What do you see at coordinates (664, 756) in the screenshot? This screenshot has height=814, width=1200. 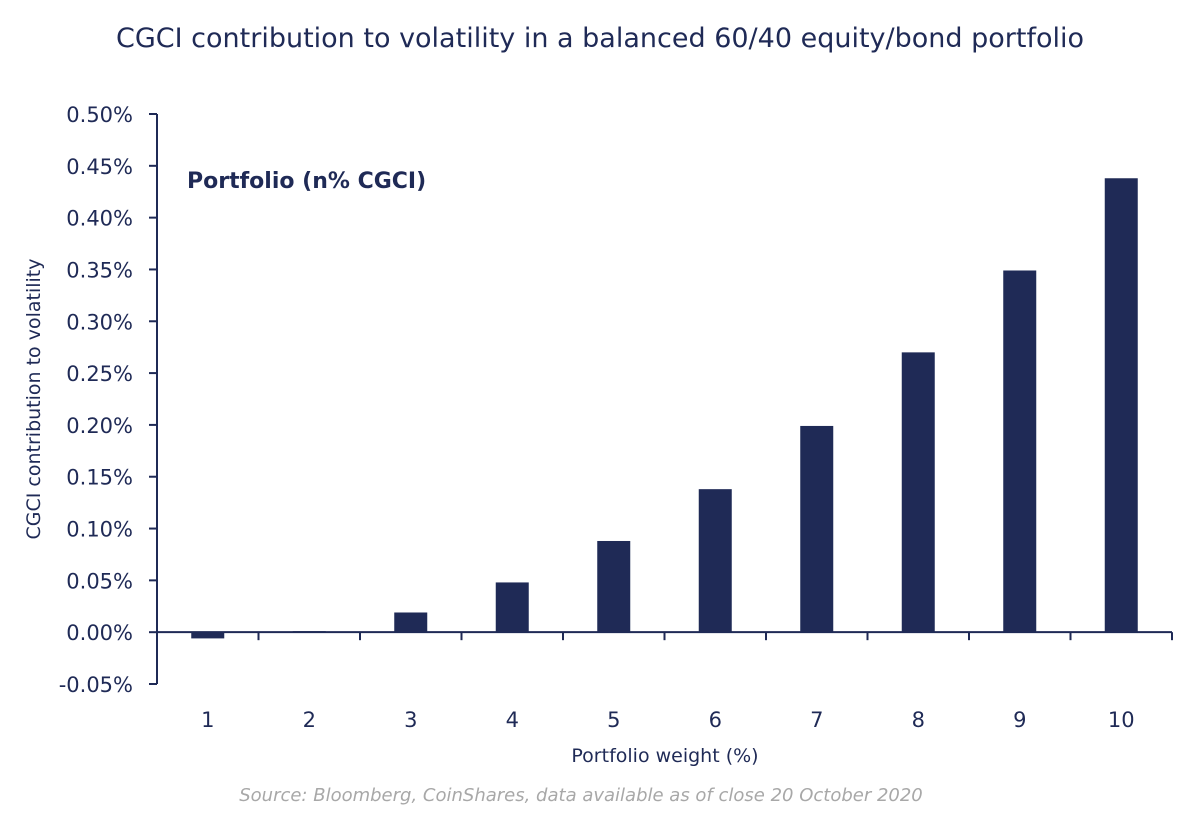 I see `x-axis-label: Portfolio weight (%)` at bounding box center [664, 756].